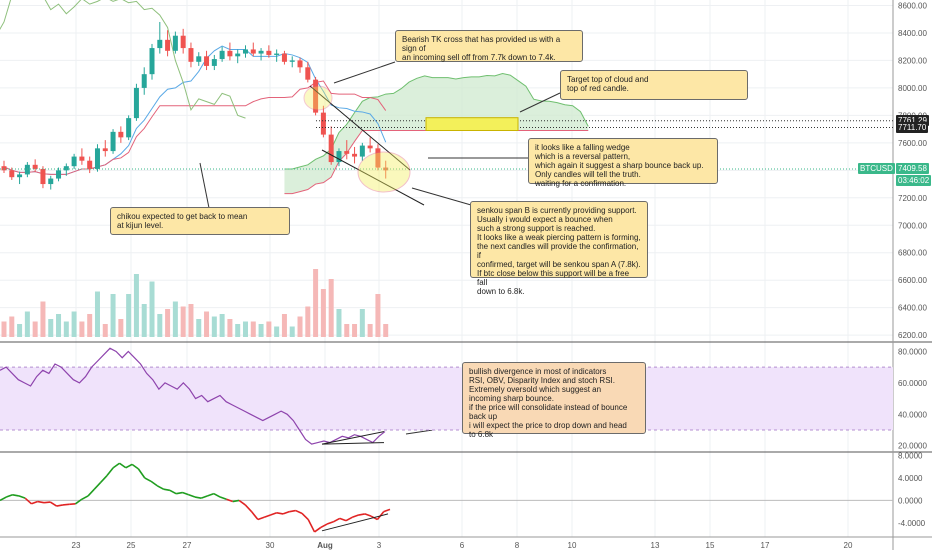 This screenshot has height=550, width=932. Describe the element at coordinates (373, 177) in the screenshot. I see `wedge-lower-line` at that location.